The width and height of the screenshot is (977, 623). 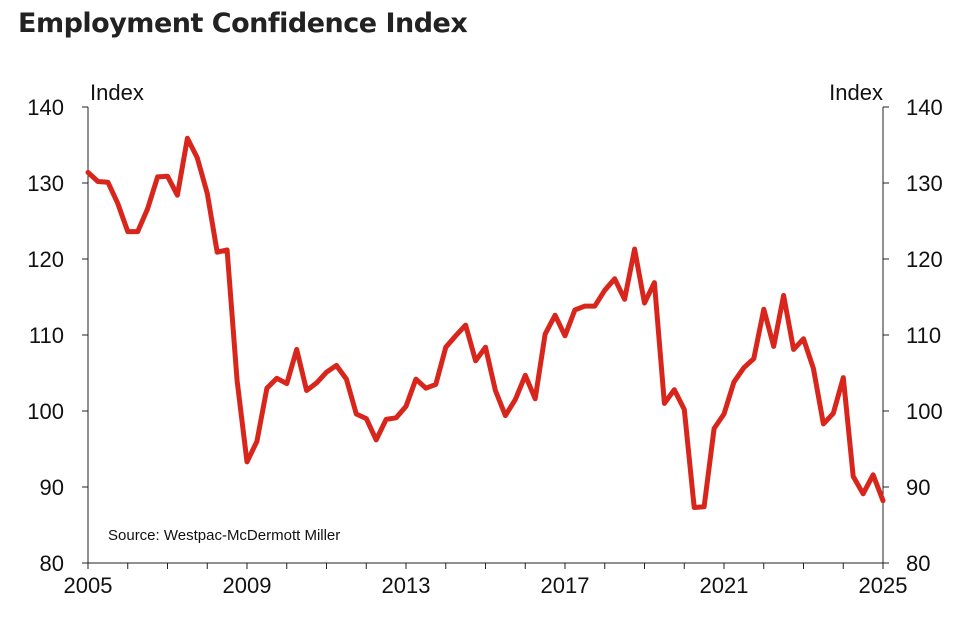 I want to click on source-note: Source: Westpac-McDermott Miller, so click(x=224, y=535).